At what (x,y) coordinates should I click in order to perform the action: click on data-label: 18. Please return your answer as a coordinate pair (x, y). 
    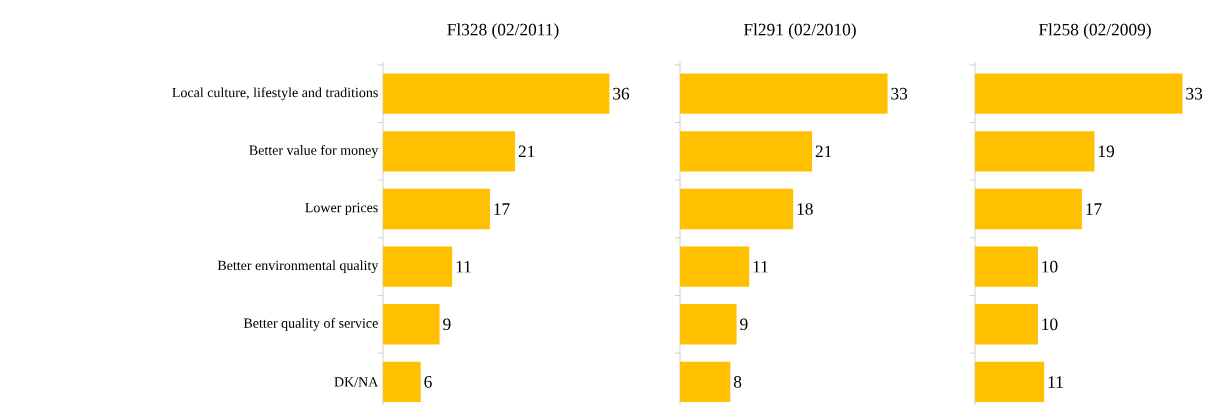
    Looking at the image, I should click on (805, 209).